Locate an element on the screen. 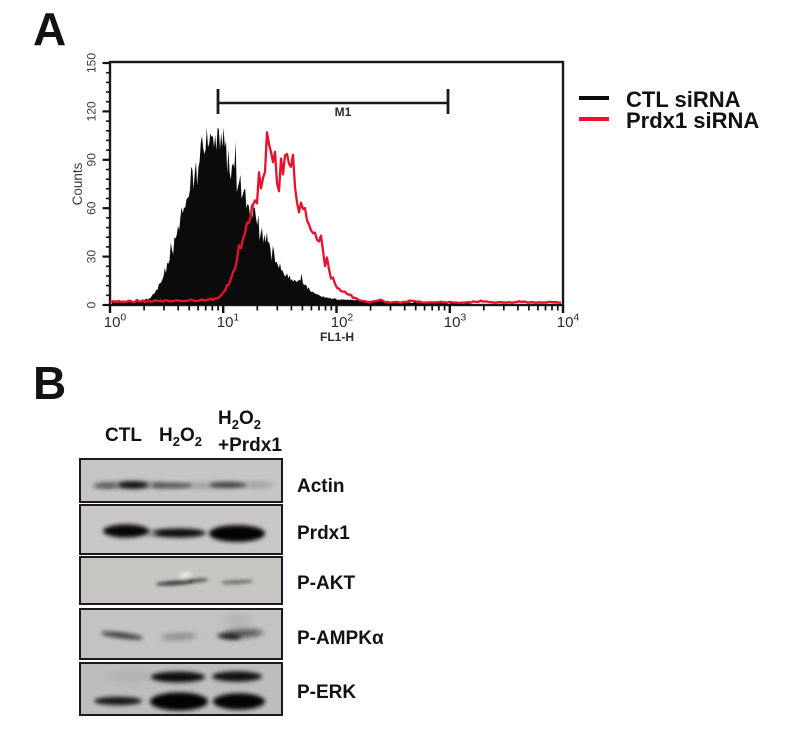 Image resolution: width=807 pixels, height=738 pixels. svg-text: FL1-H is located at coordinates (337, 337).